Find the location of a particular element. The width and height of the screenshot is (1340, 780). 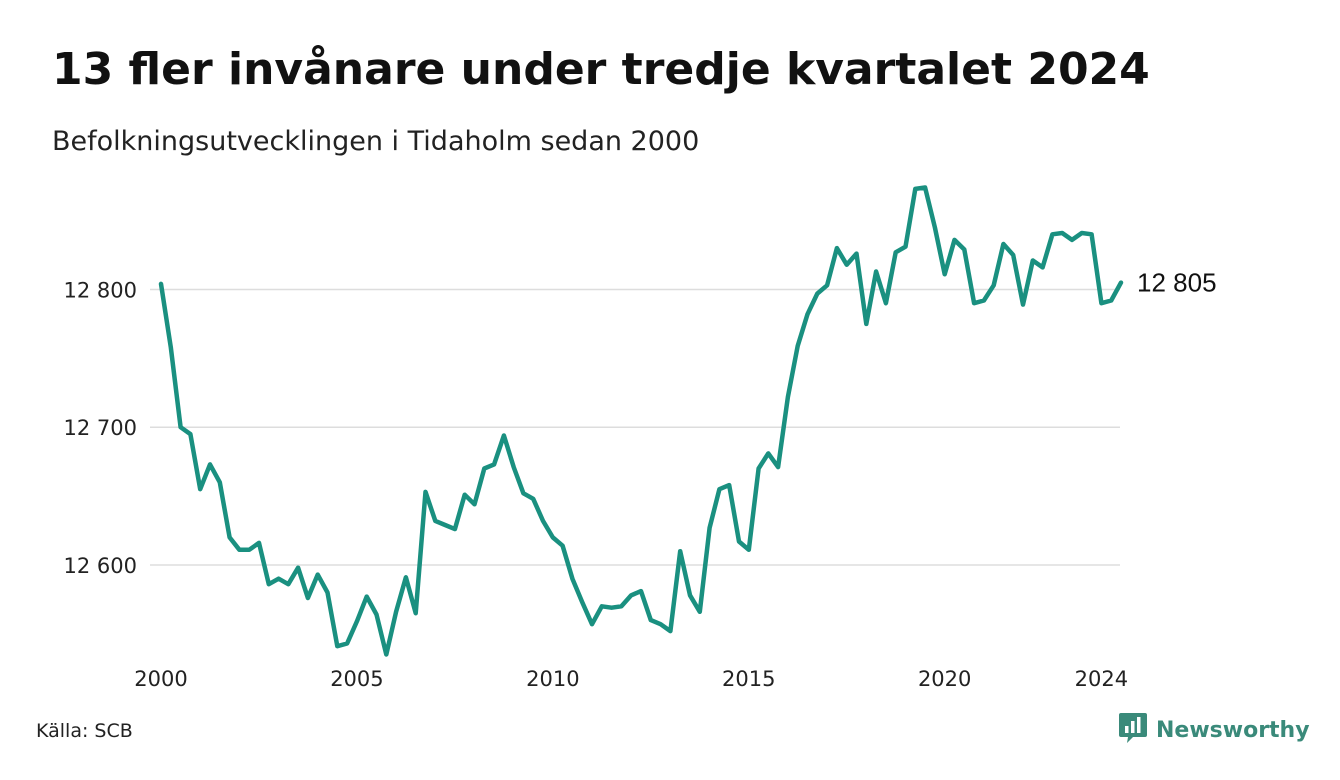

x-tick-label: 2015 is located at coordinates (748, 679).